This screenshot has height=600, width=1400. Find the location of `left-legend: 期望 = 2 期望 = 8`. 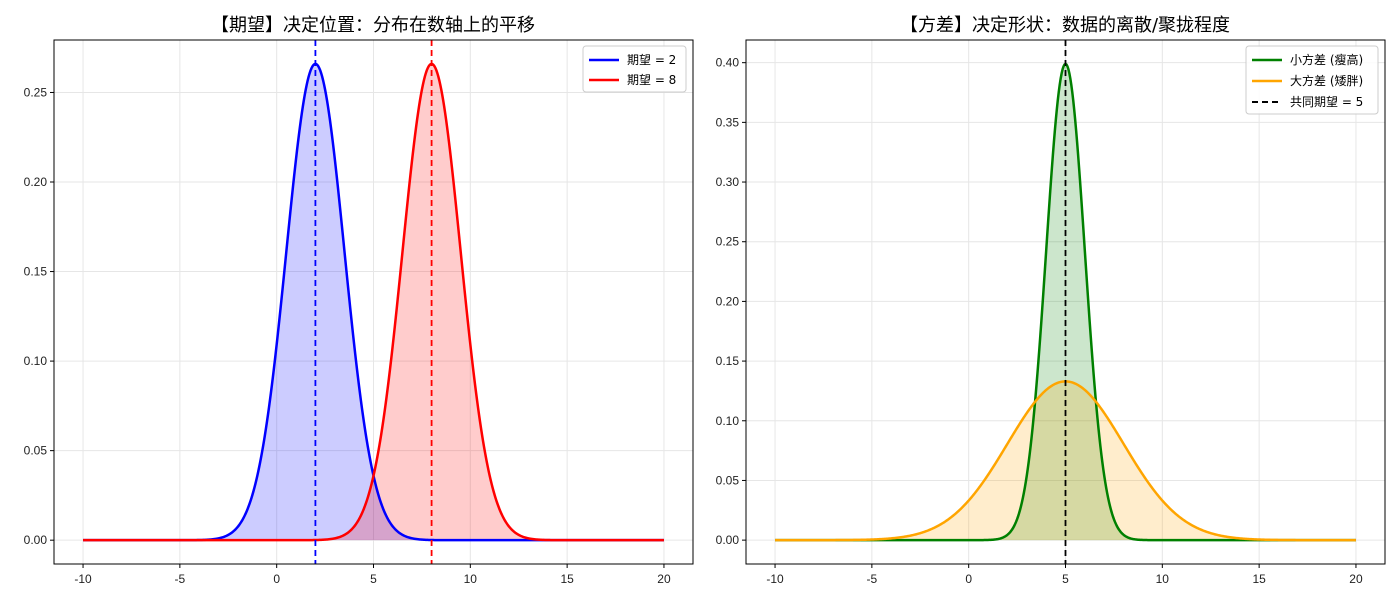

left-legend: 期望 = 2 期望 = 8 is located at coordinates (634, 69).